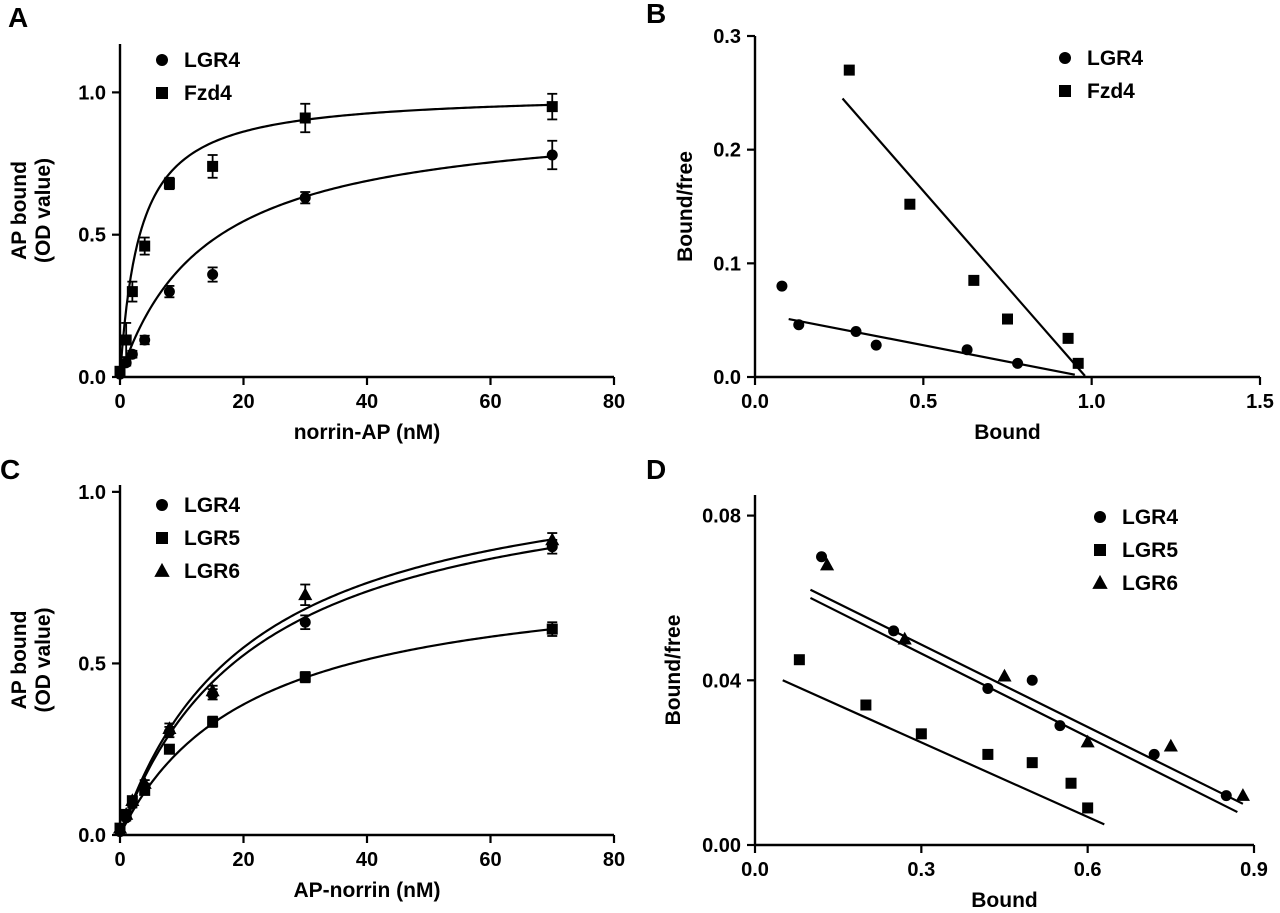 Image resolution: width=1280 pixels, height=913 pixels. Describe the element at coordinates (10, 469) in the screenshot. I see `panel-c-label: C` at that location.